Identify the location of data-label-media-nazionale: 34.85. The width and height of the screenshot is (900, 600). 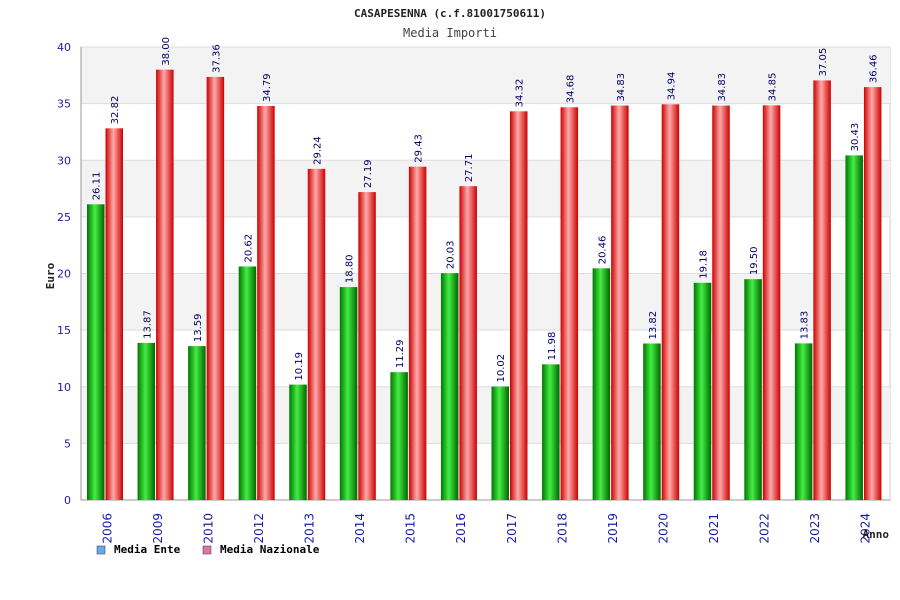
(773, 87).